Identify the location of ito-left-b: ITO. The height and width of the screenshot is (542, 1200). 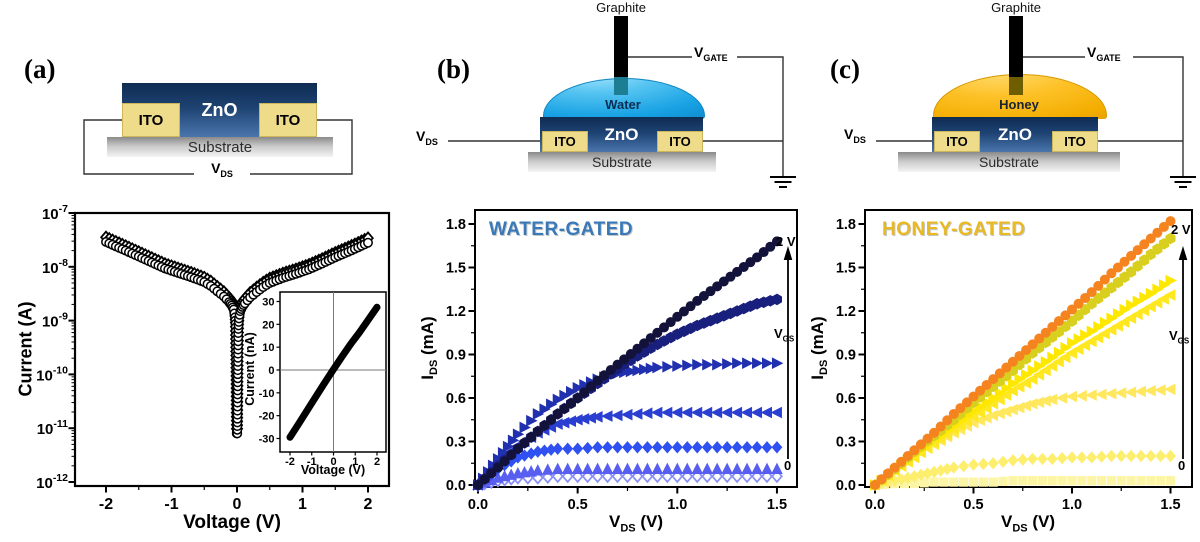
(565, 141).